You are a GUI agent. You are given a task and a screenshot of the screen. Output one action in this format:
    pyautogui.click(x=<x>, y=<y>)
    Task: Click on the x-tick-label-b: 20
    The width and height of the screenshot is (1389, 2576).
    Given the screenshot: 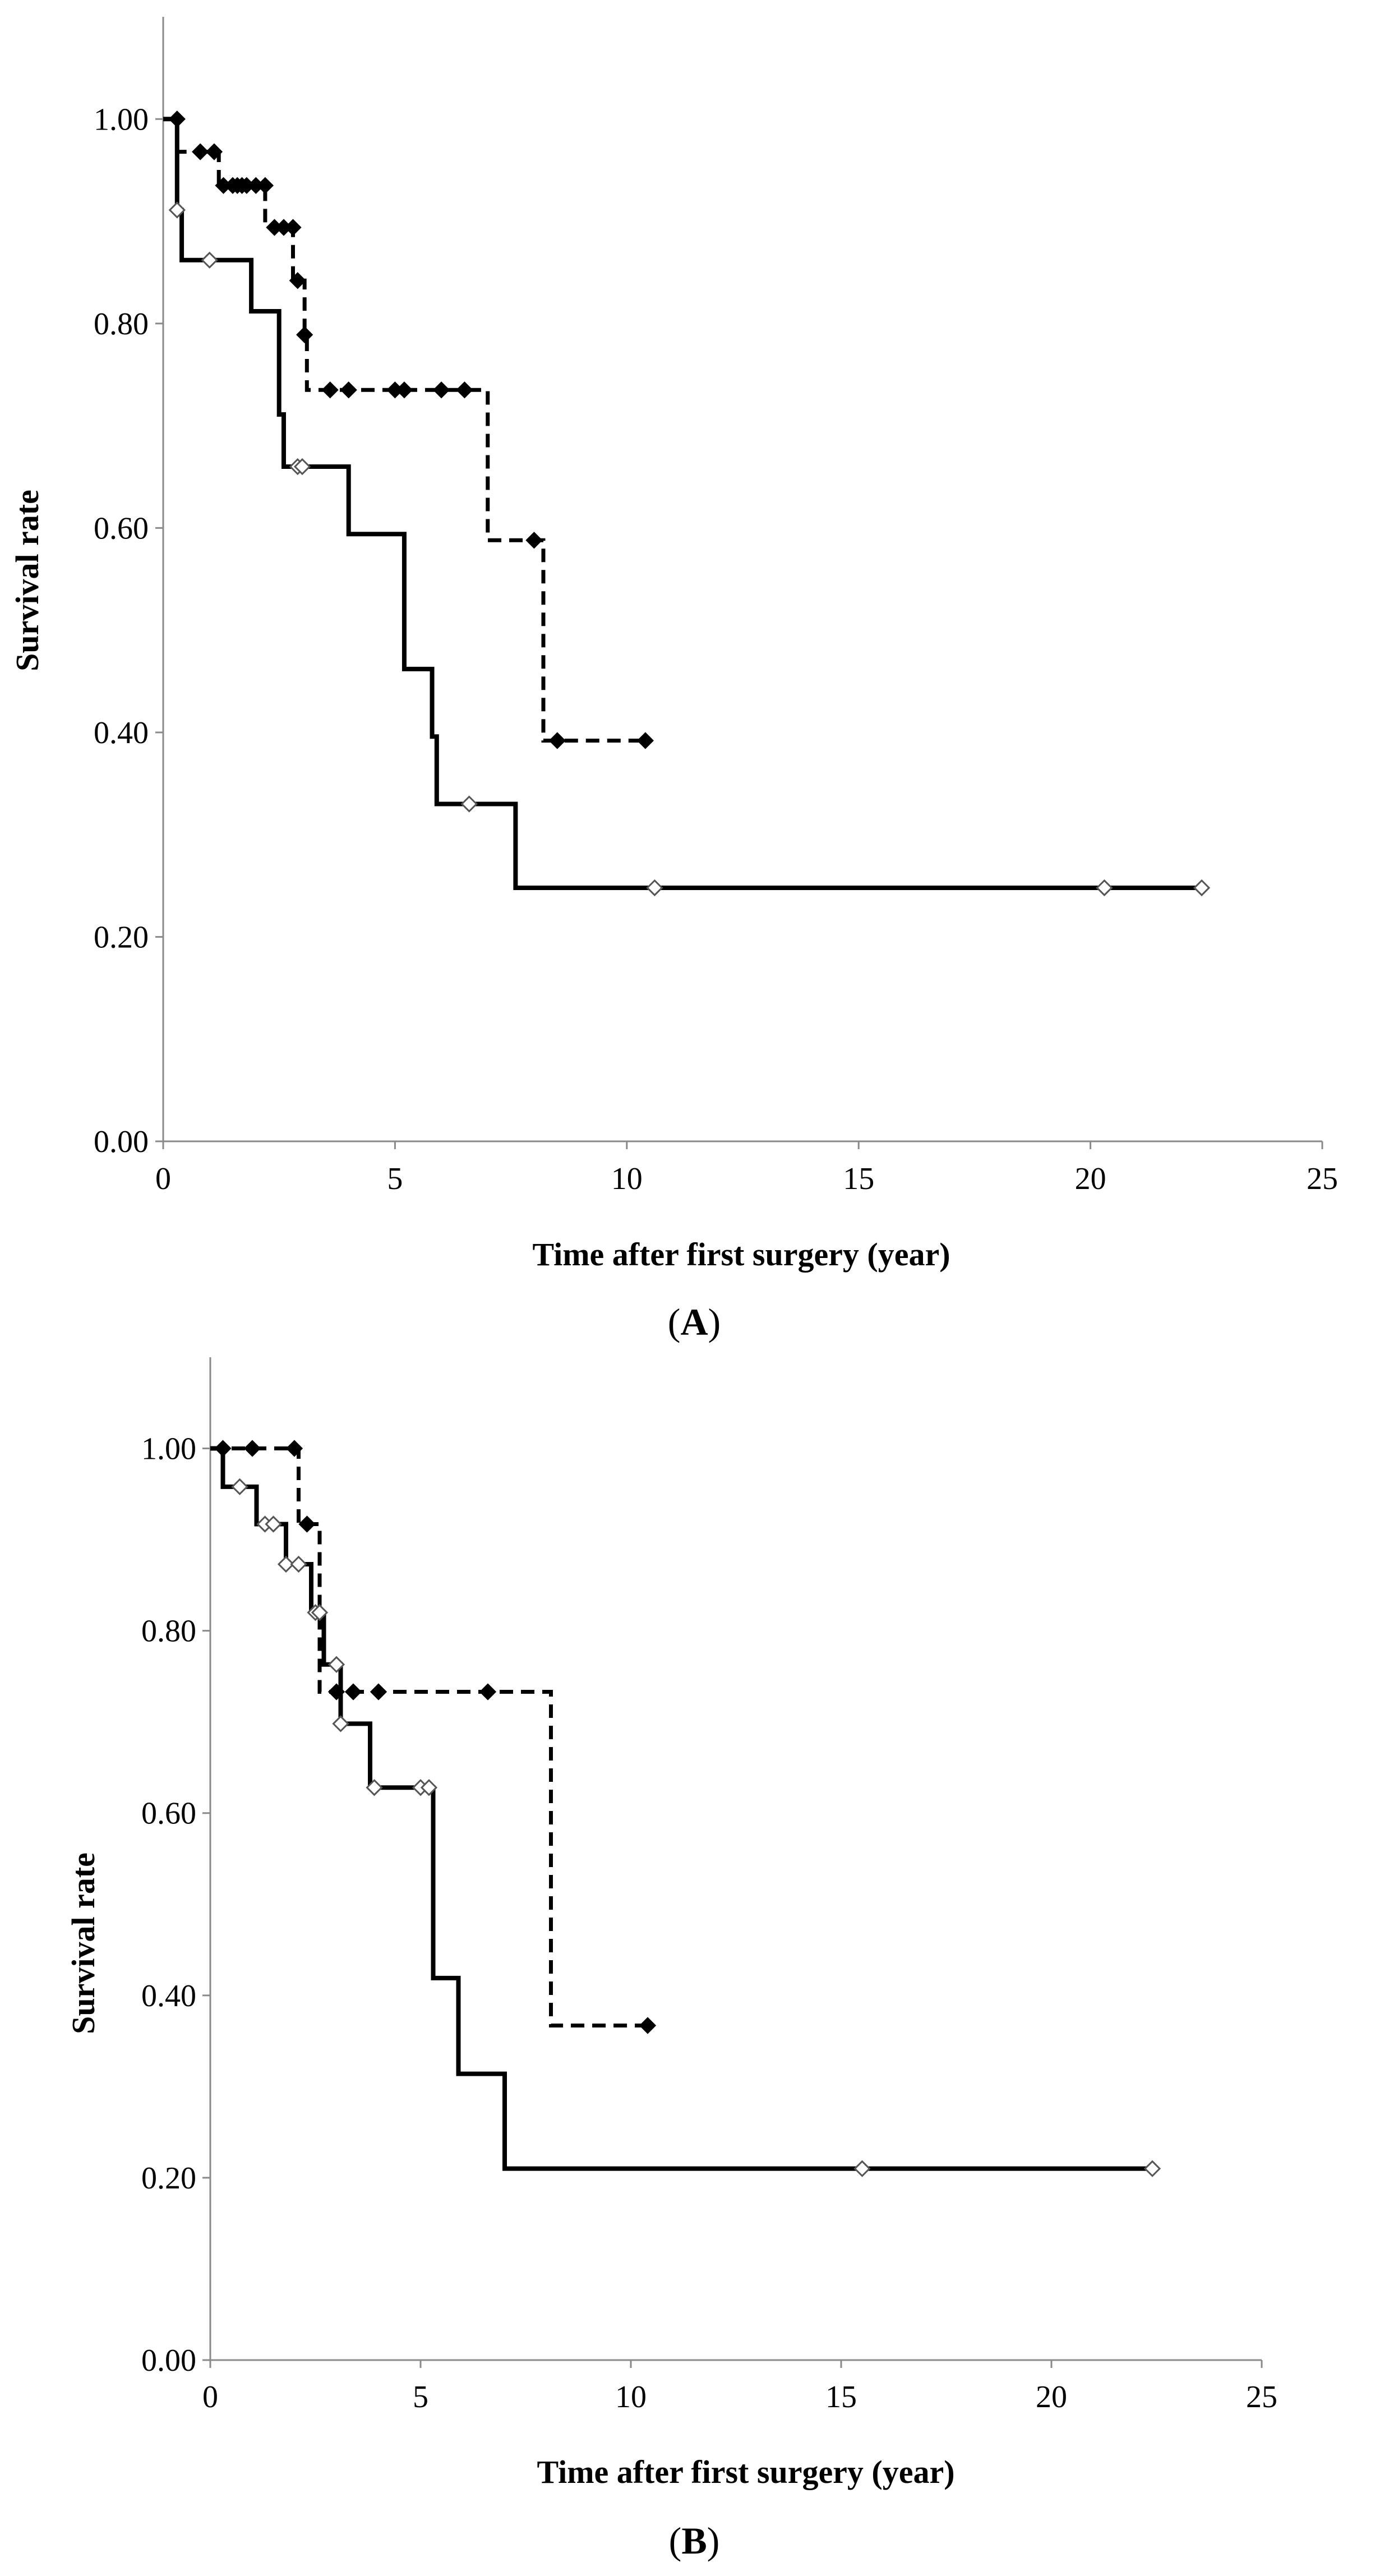 What is the action you would take?
    pyautogui.click(x=1051, y=2397)
    